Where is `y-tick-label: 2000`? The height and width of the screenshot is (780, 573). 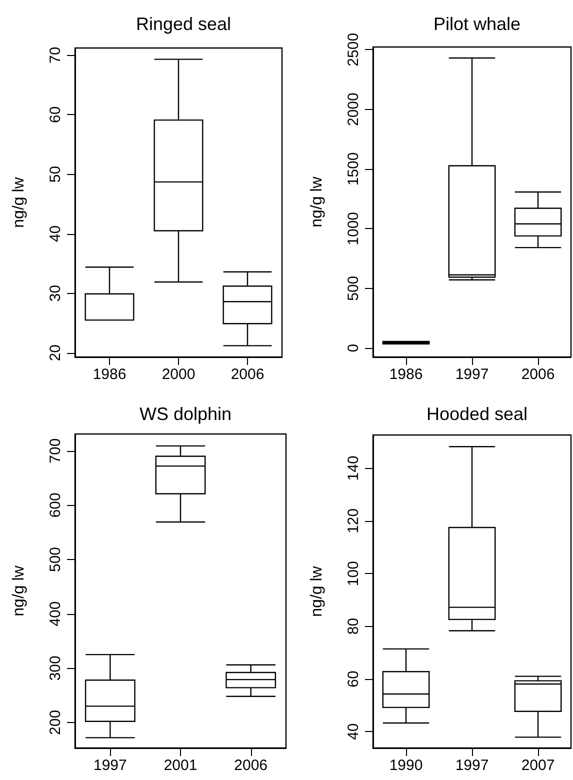 y-tick-label: 2000 is located at coordinates (353, 109).